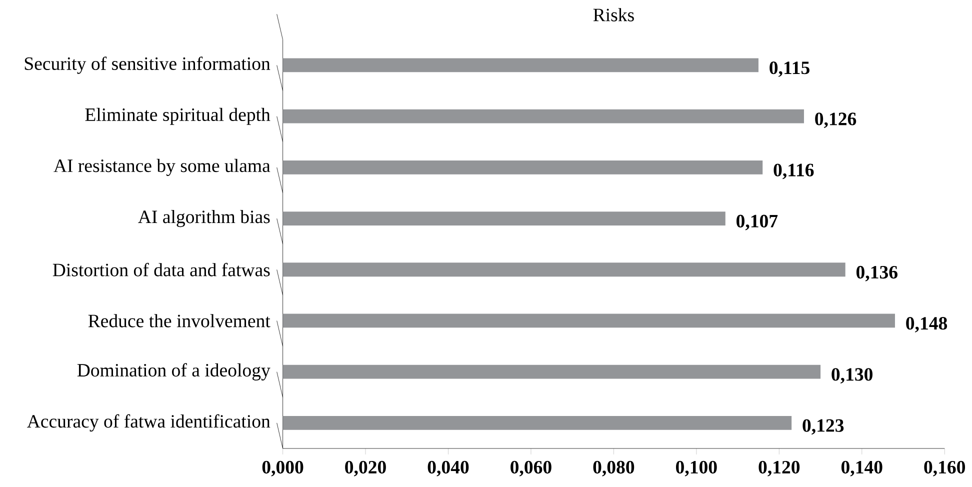  What do you see at coordinates (448, 468) in the screenshot?
I see `x-tick-label: 0,040` at bounding box center [448, 468].